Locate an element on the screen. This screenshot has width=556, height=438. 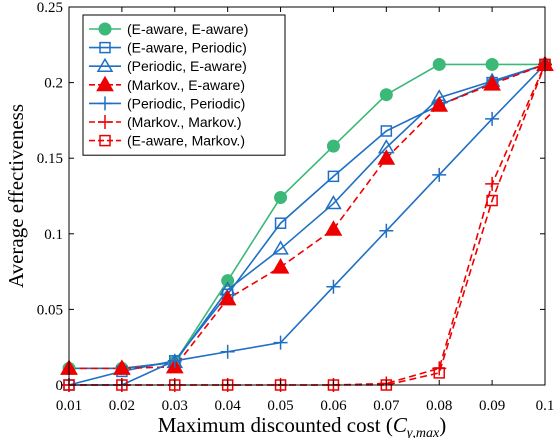
legend-label: (Periodic, E-aware) is located at coordinates (187, 66).